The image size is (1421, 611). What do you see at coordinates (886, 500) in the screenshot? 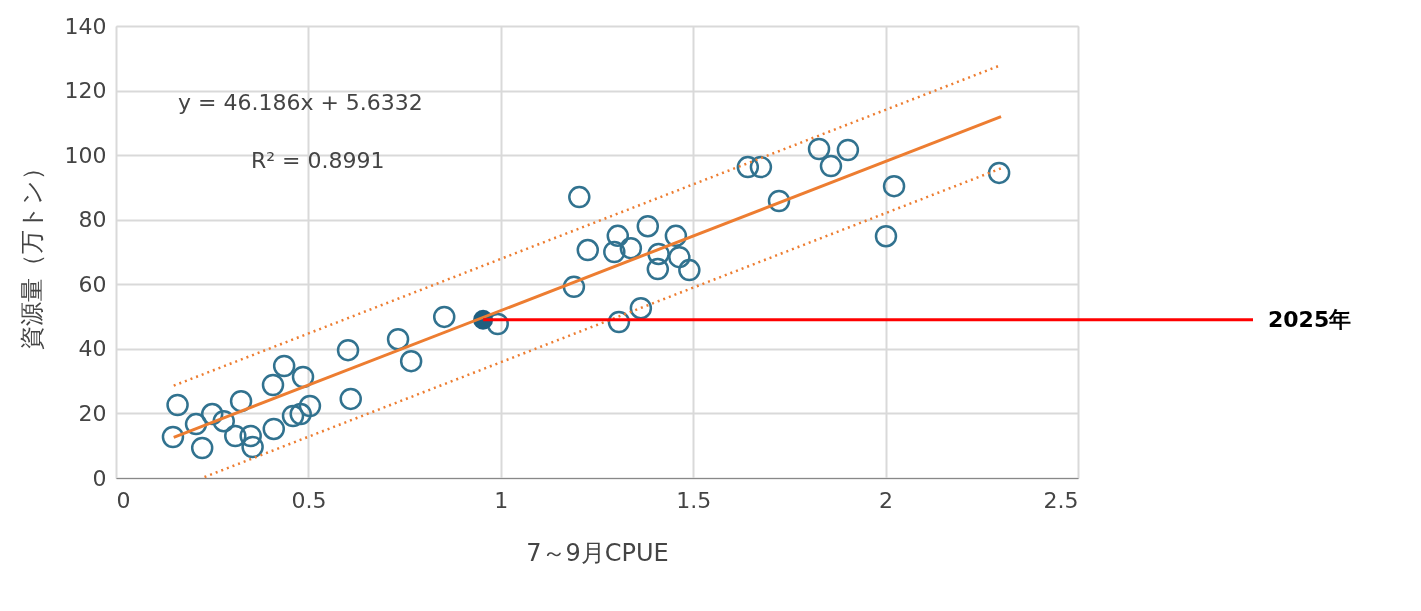
I see `x-tick-label: 2` at bounding box center [886, 500].